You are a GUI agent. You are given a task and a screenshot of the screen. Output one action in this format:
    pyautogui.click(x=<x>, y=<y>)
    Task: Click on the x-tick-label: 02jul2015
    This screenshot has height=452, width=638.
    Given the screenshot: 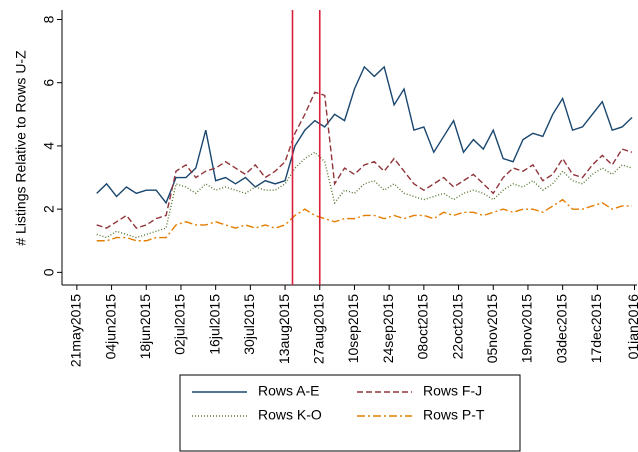 What is the action you would take?
    pyautogui.click(x=180, y=324)
    